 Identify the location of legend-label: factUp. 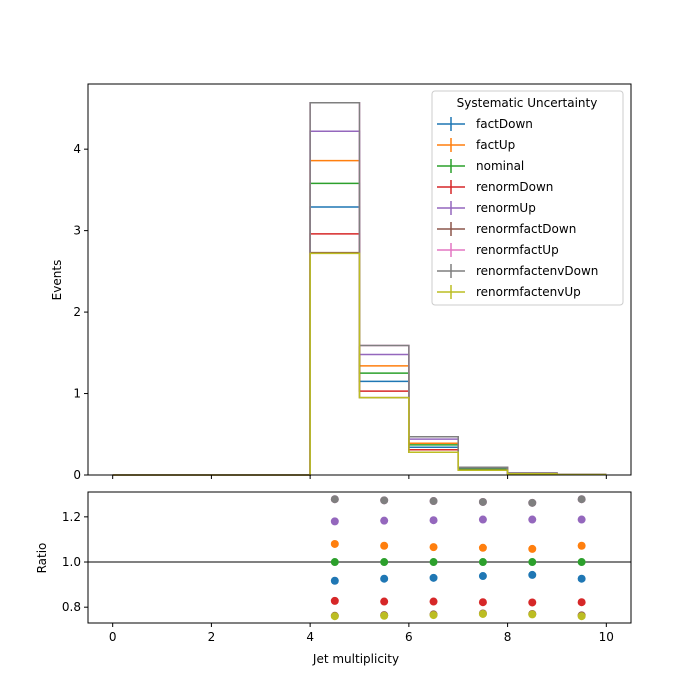
(495, 145).